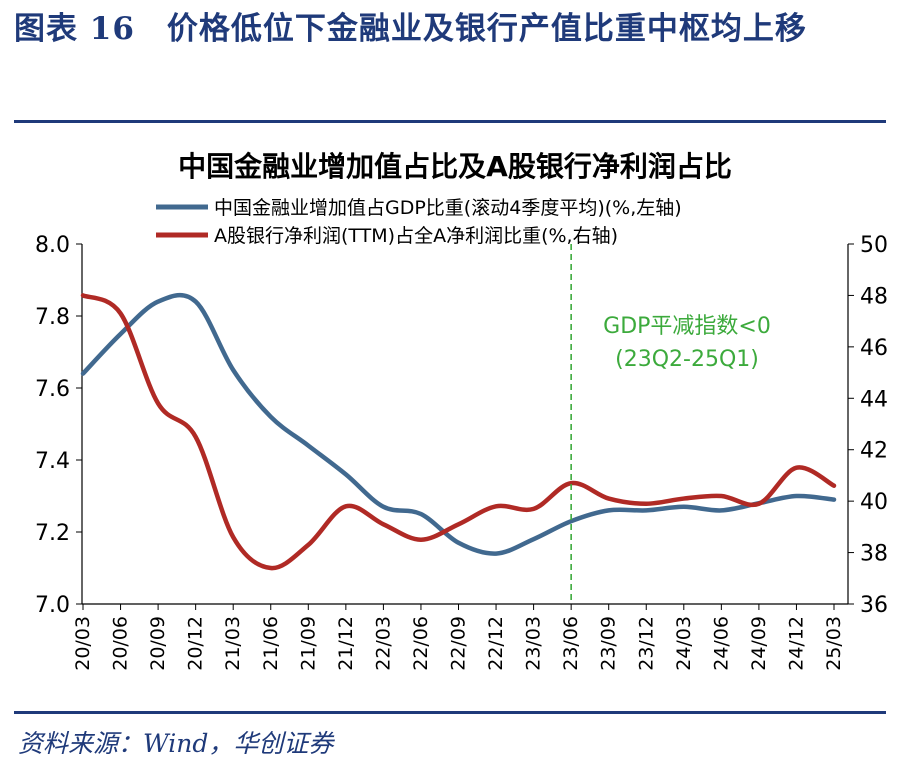  What do you see at coordinates (383, 643) in the screenshot?
I see `x-tick-label: 22/03` at bounding box center [383, 643].